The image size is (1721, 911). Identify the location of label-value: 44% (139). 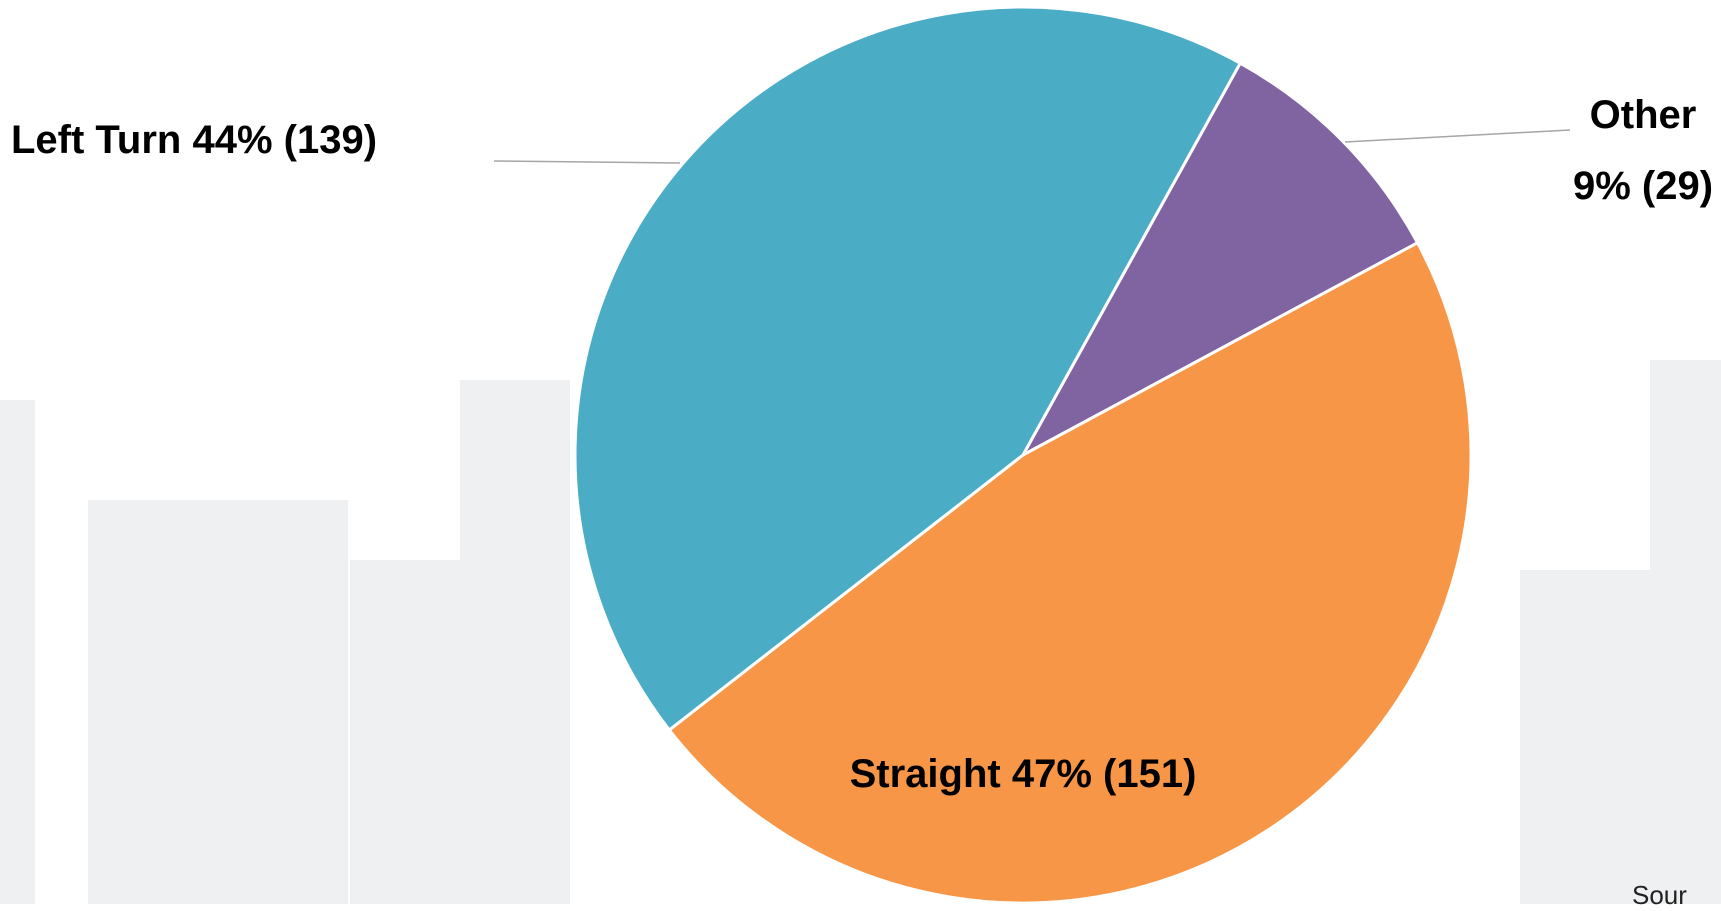
(285, 140).